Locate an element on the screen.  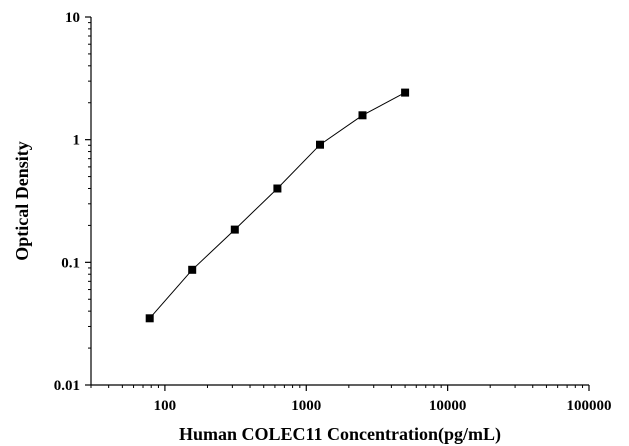
x-tick-label: 10000 is located at coordinates (448, 406).